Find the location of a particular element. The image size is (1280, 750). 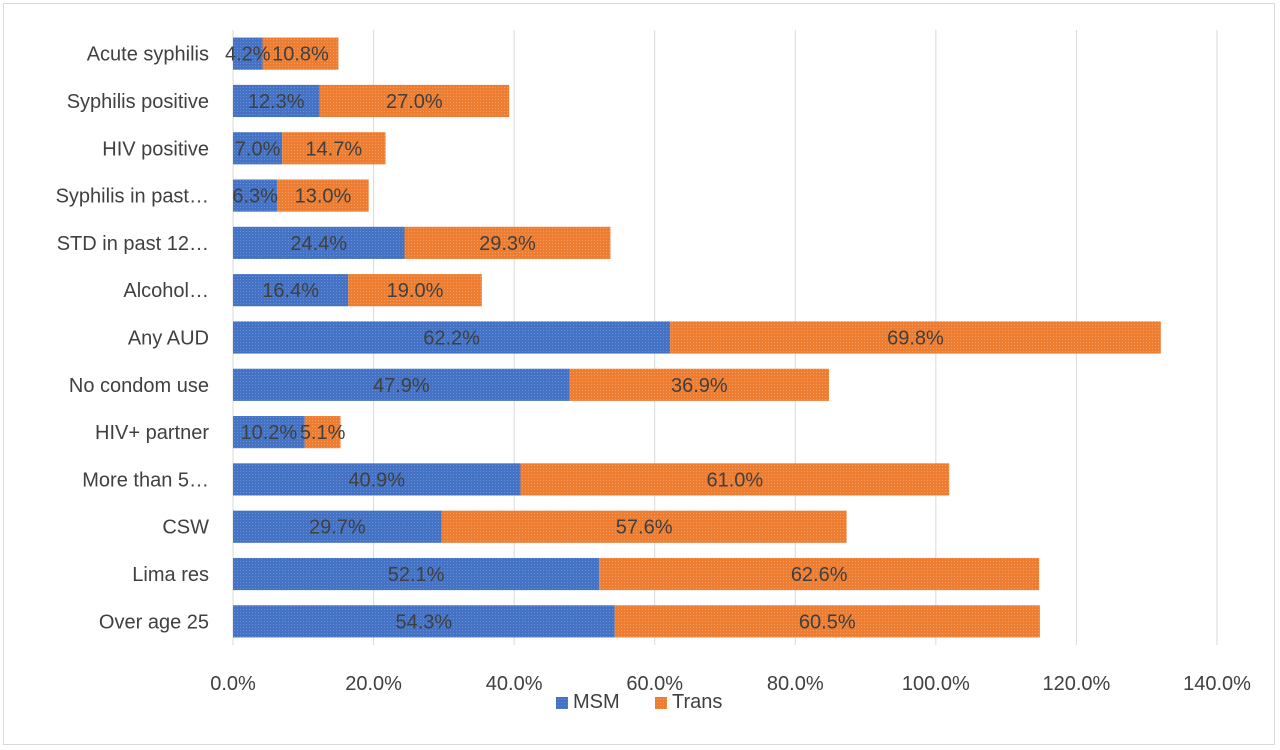

category-label: HIV+ partner is located at coordinates (152, 433).